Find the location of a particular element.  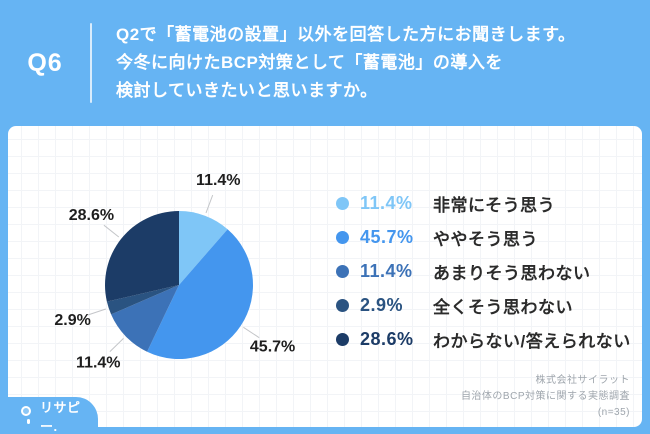

pie-value-label: 2.9% is located at coordinates (72, 320).